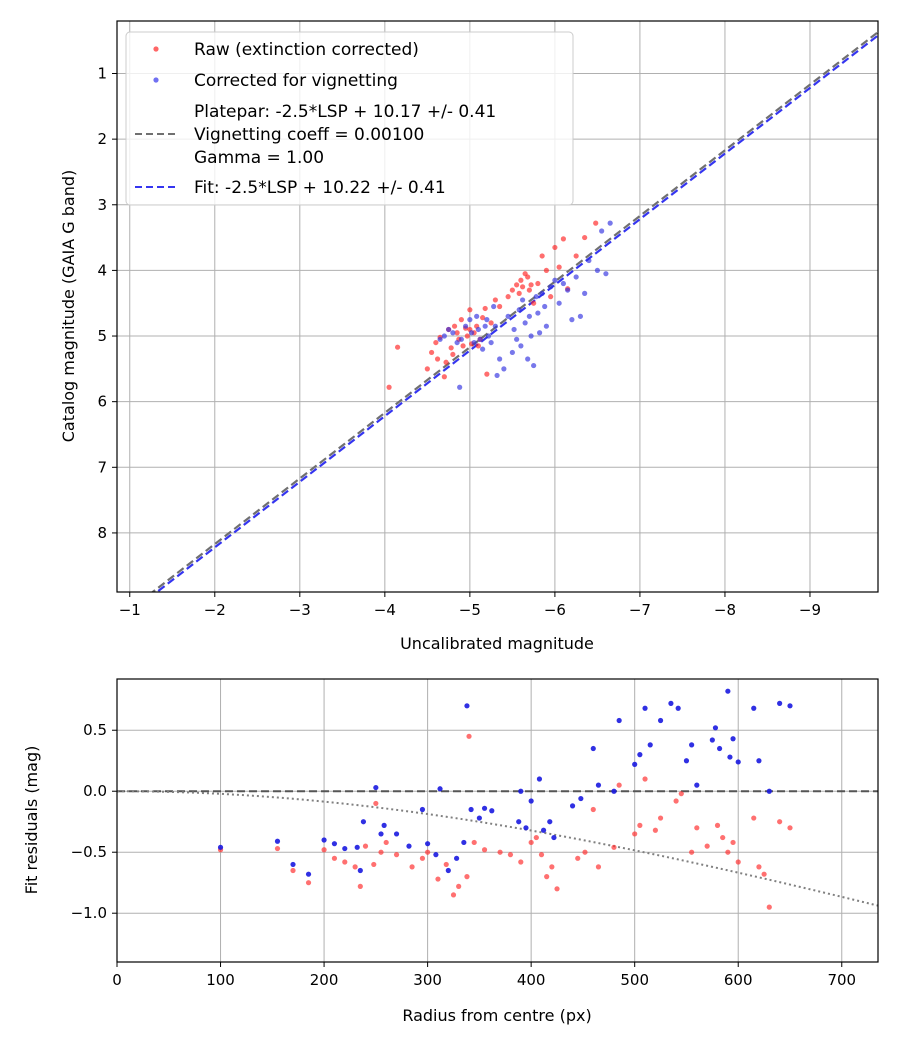  What do you see at coordinates (102, 74) in the screenshot?
I see `top-ytick-label: 1` at bounding box center [102, 74].